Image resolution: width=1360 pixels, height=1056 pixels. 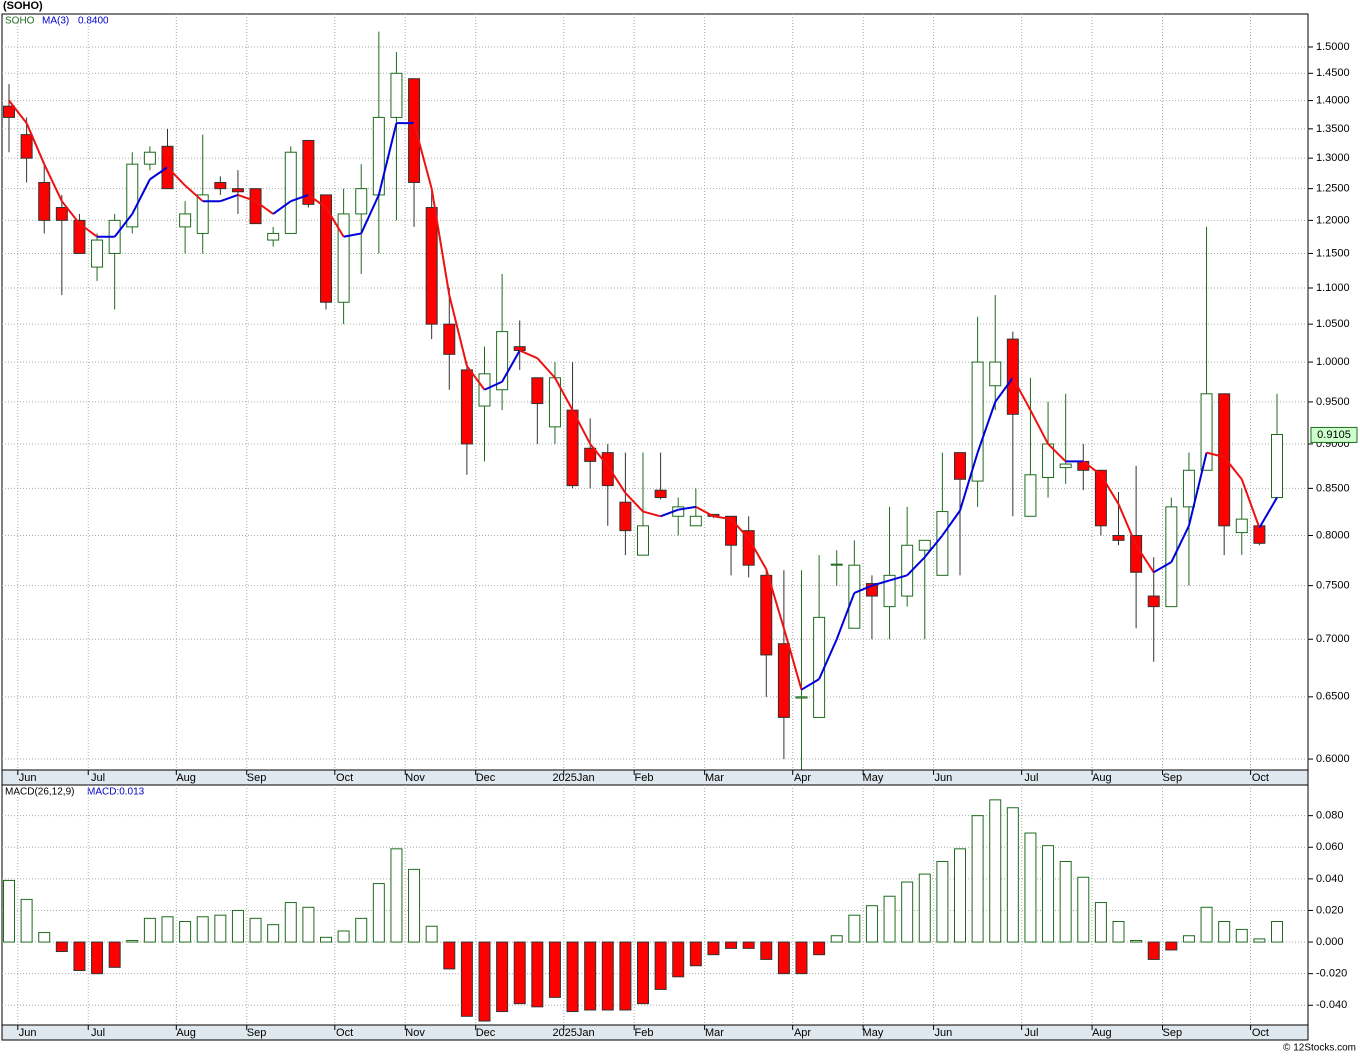 I want to click on y-tick-label: 1.1000, so click(x=1333, y=288).